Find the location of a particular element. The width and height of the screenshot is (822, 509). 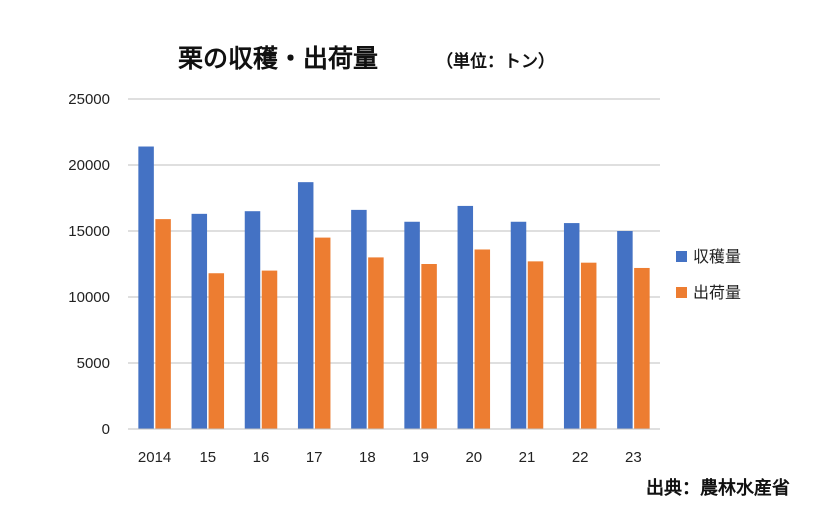

x-tick-label: 22 is located at coordinates (580, 457).